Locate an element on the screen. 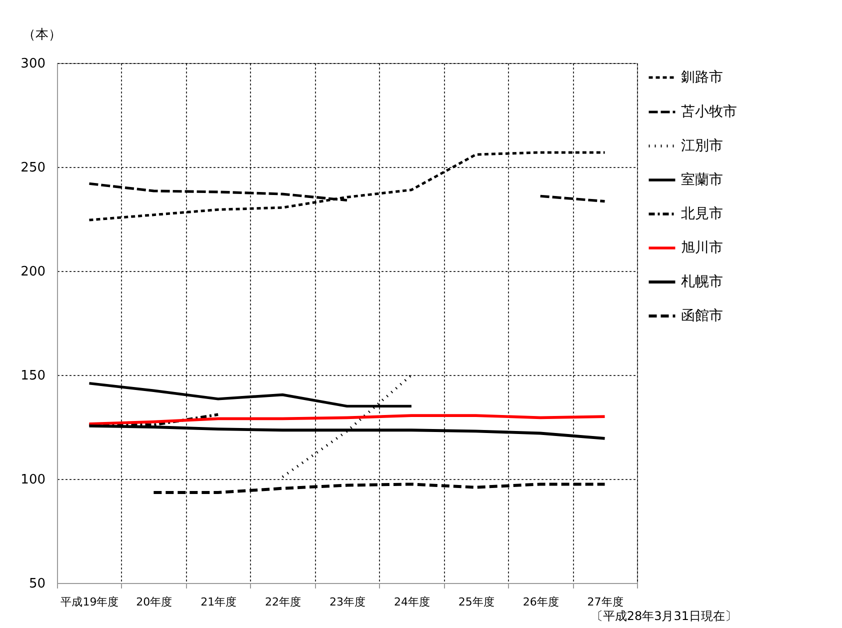  legend-label: 釧路市 is located at coordinates (702, 78).